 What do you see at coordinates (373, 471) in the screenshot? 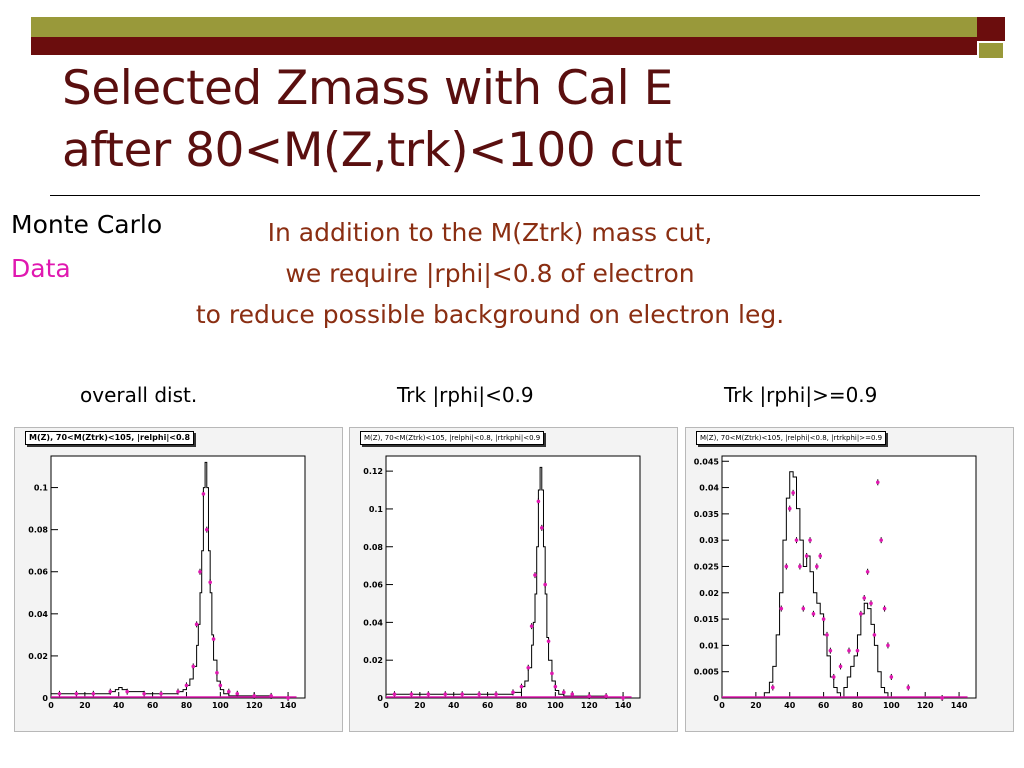
I see `y-tick-label: 0.12` at bounding box center [373, 471].